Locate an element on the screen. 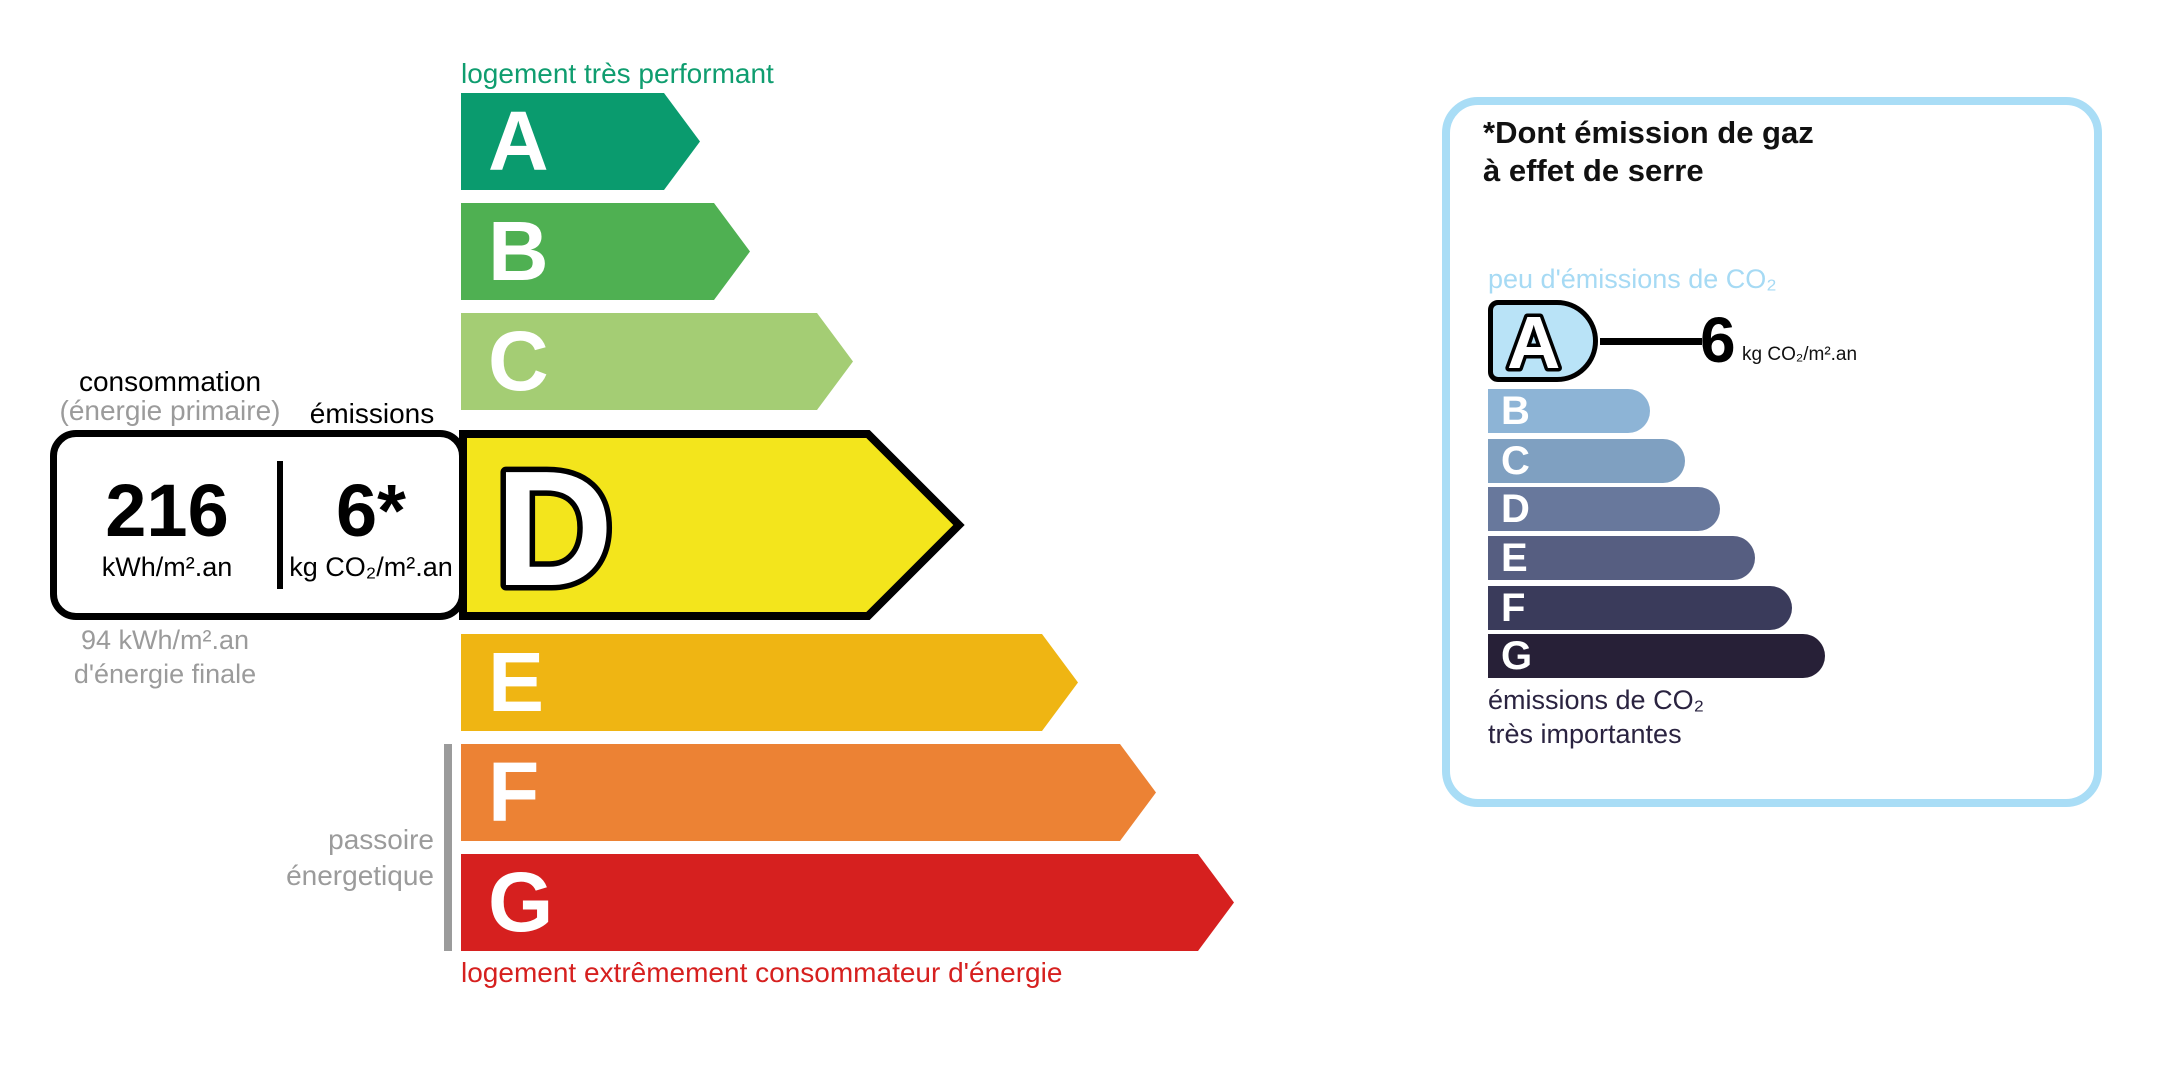 The height and width of the screenshot is (1079, 2169). co2-low-emissions-label: peu d'émissions de CO₂ is located at coordinates (1632, 279).